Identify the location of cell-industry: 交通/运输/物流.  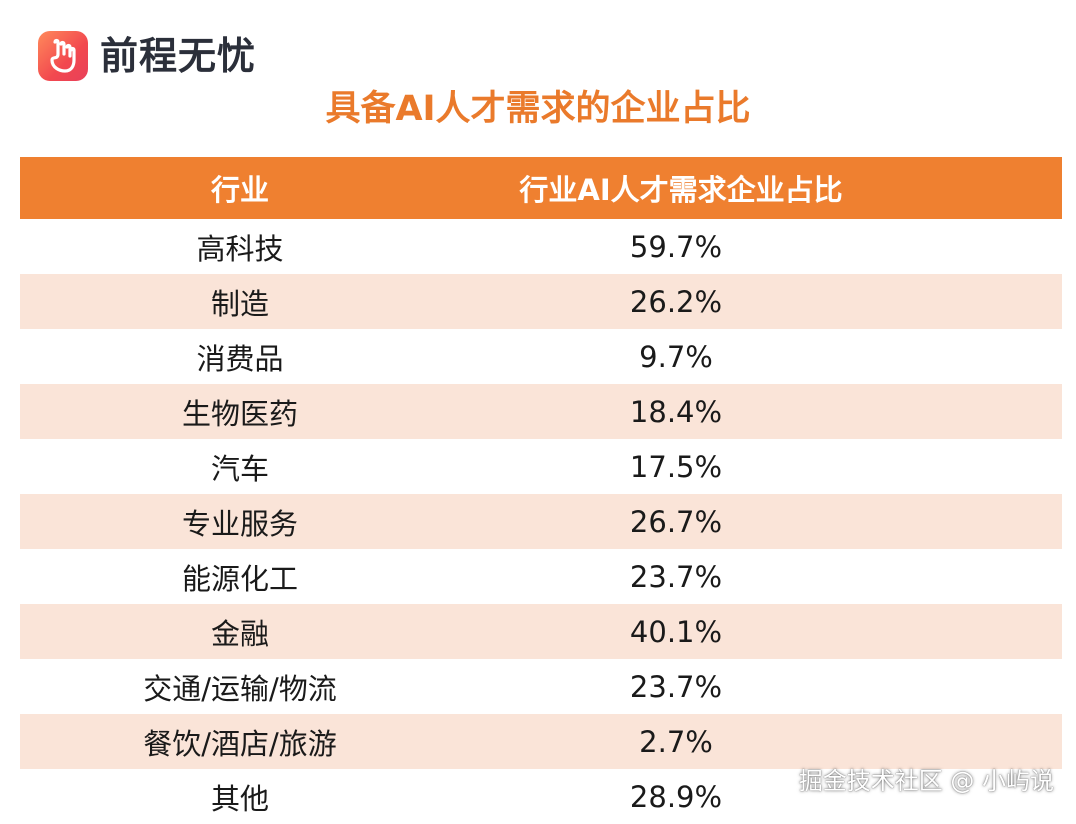
(240, 688).